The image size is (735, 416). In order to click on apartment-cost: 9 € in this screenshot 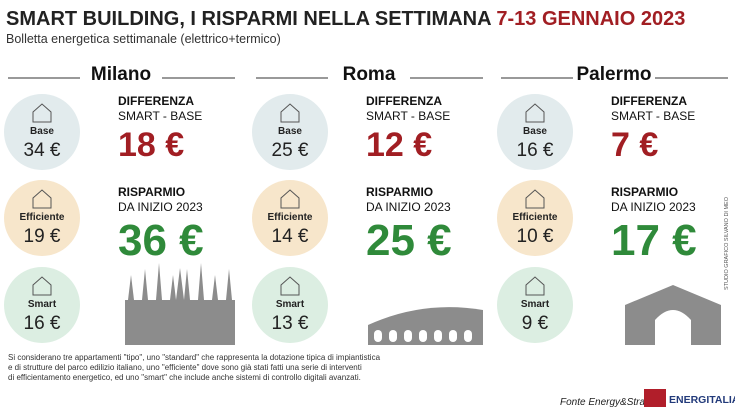, I will do `click(535, 323)`.